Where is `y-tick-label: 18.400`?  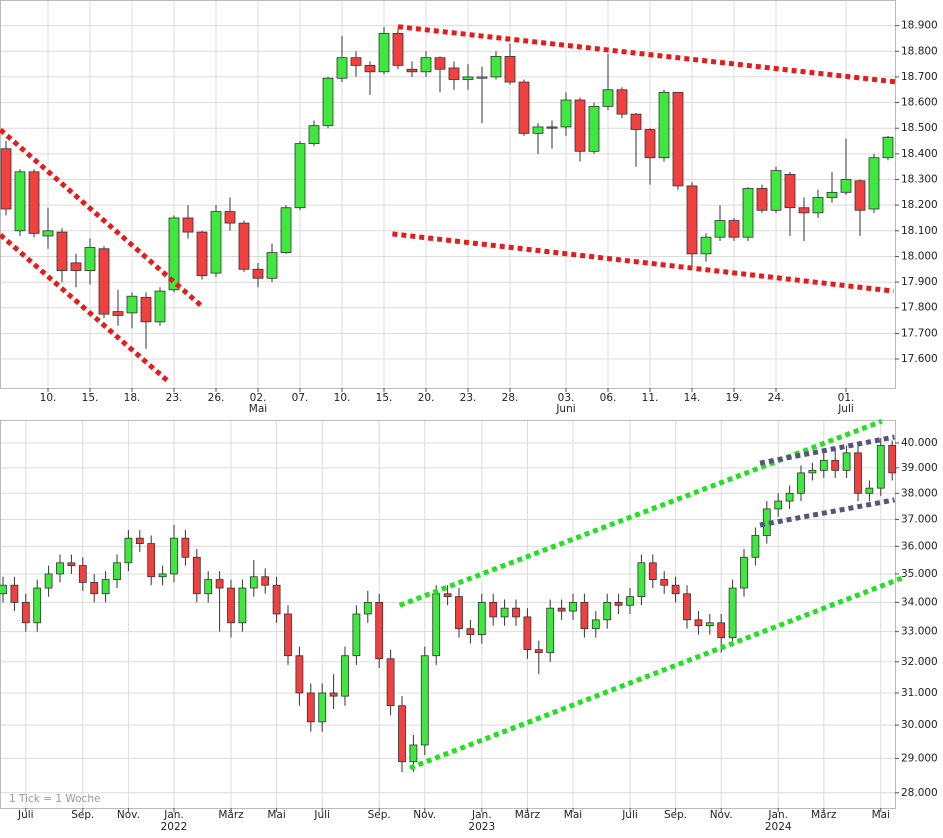 y-tick-label: 18.400 is located at coordinates (919, 154).